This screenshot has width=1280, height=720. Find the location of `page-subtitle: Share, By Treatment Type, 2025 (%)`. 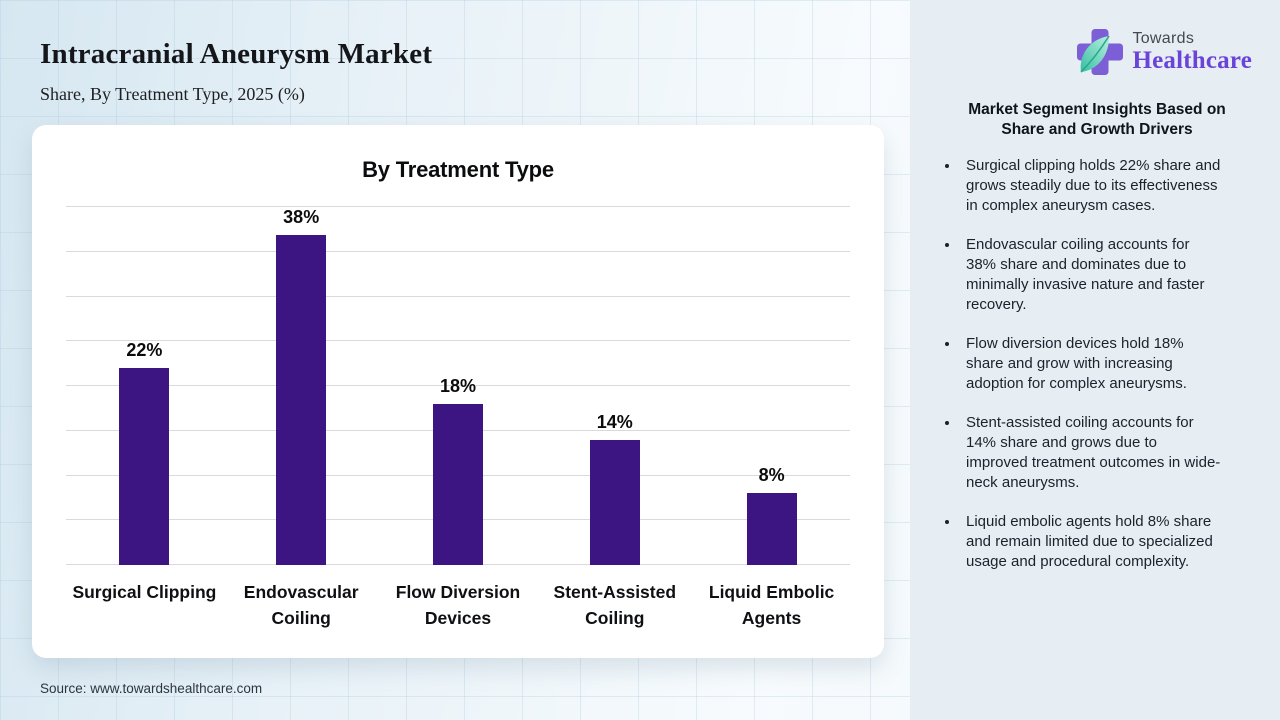

page-subtitle: Share, By Treatment Type, 2025 (%) is located at coordinates (172, 94).